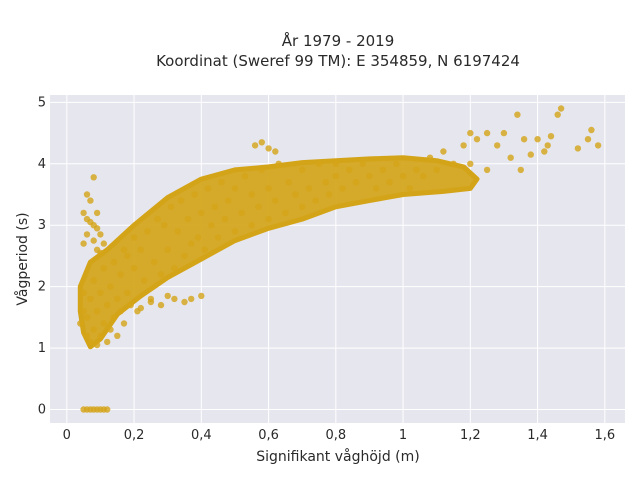  Describe the element at coordinates (42, 287) in the screenshot. I see `y-tick-label: 2` at that location.